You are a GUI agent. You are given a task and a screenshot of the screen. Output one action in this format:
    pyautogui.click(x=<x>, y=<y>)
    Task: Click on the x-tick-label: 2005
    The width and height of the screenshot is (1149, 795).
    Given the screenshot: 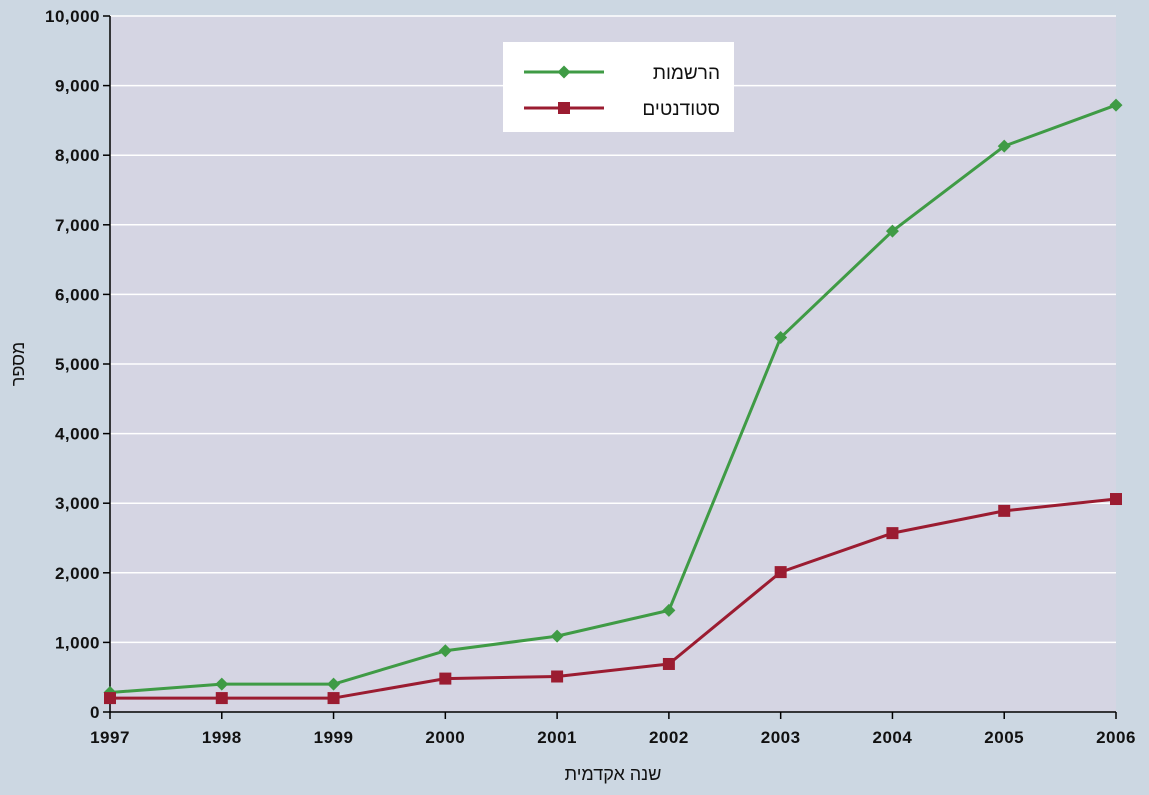 What is the action you would take?
    pyautogui.click(x=1004, y=737)
    